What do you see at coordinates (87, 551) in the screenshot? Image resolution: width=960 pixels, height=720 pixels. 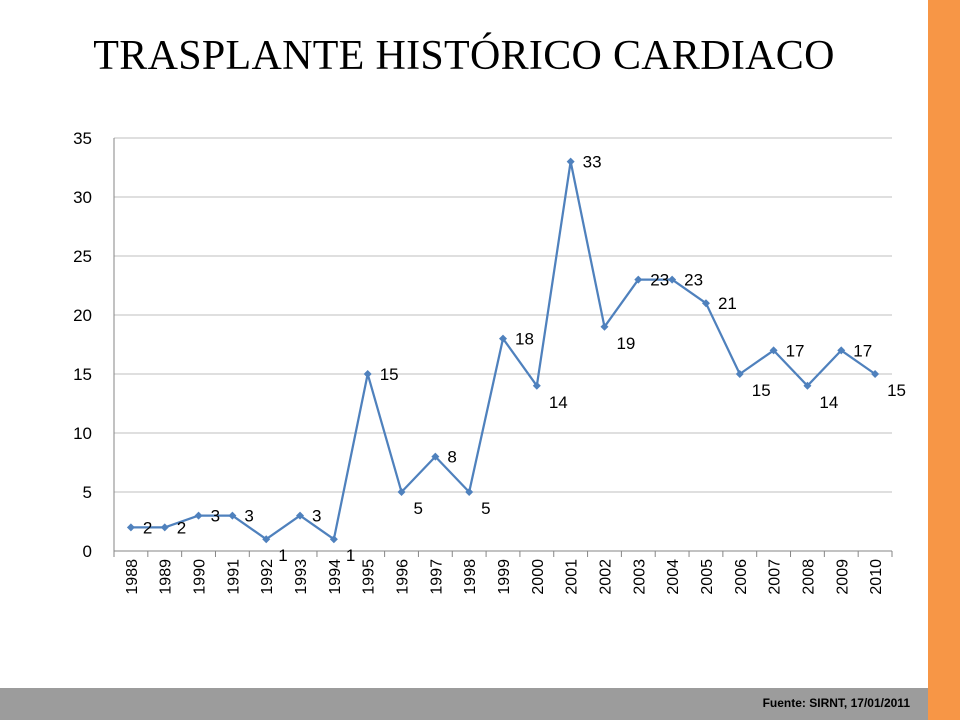 I see `y-tick-label: 0` at bounding box center [87, 551].